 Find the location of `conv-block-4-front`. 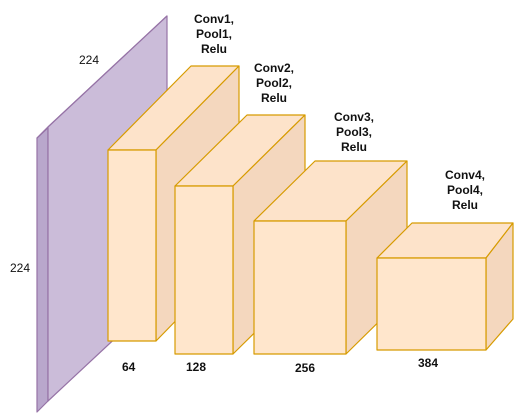

conv-block-4-front is located at coordinates (431, 304).